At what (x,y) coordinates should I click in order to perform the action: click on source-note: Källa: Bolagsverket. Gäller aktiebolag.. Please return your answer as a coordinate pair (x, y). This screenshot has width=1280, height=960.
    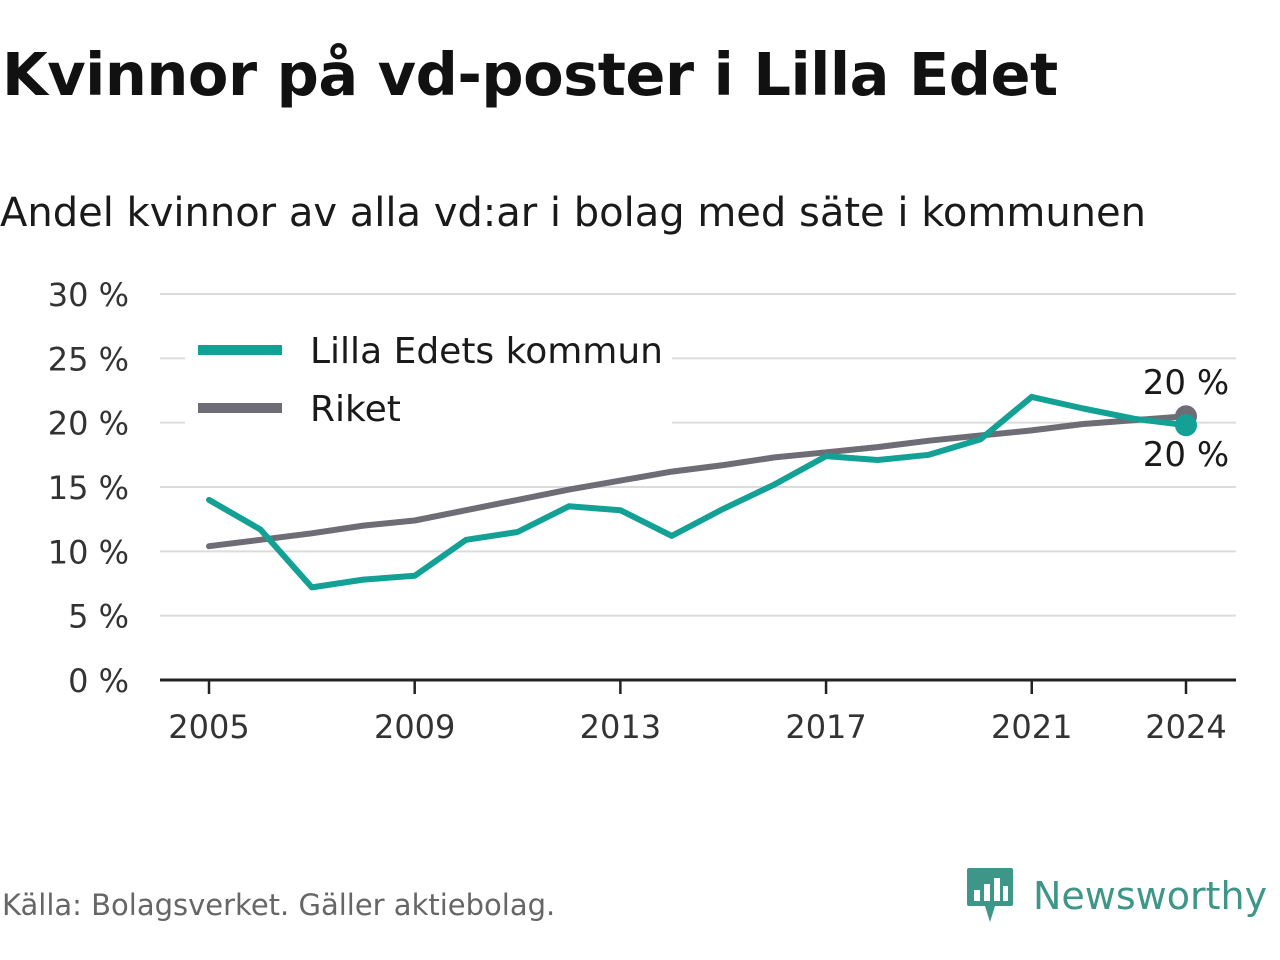
    Looking at the image, I should click on (279, 905).